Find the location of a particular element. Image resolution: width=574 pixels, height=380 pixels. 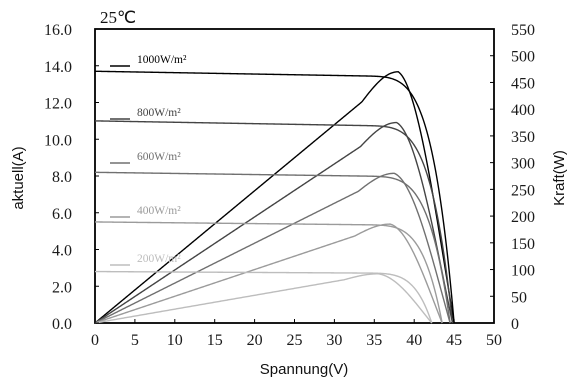

x-tick-label: 5 is located at coordinates (135, 340).